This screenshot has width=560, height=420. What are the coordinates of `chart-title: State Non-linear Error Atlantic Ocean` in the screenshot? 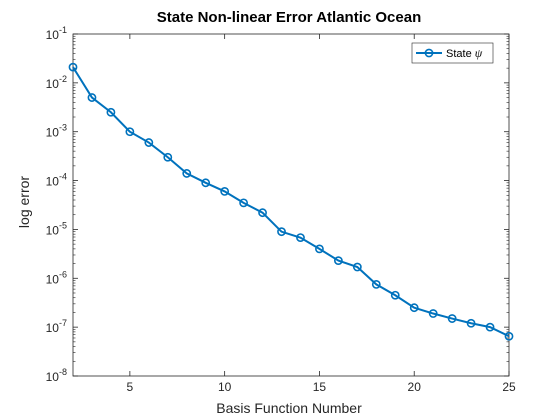 It's located at (289, 17).